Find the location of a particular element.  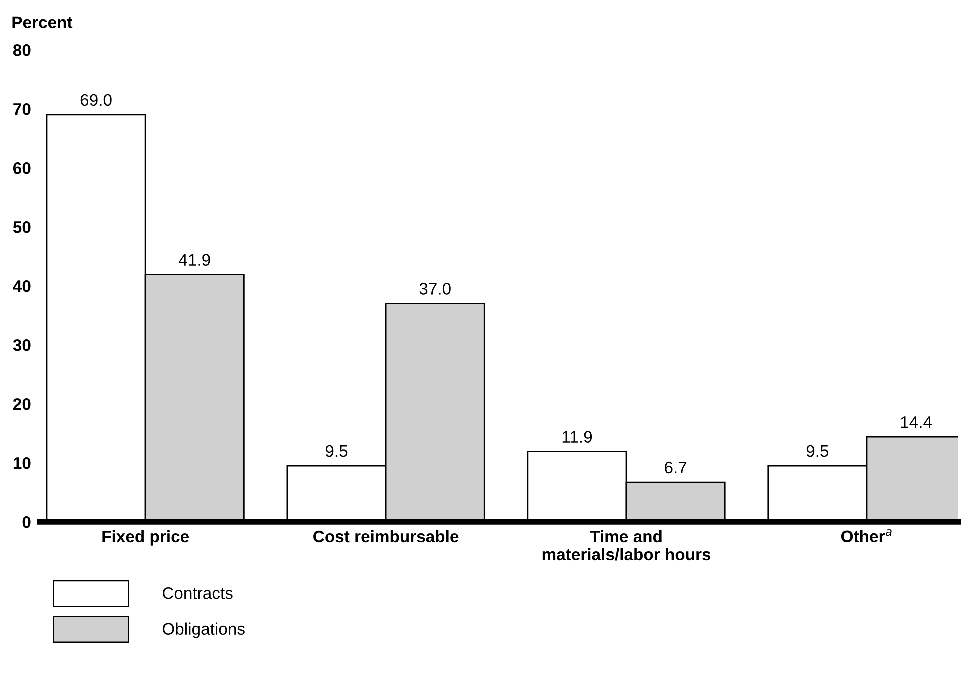

data-label: 11.9 is located at coordinates (577, 437).